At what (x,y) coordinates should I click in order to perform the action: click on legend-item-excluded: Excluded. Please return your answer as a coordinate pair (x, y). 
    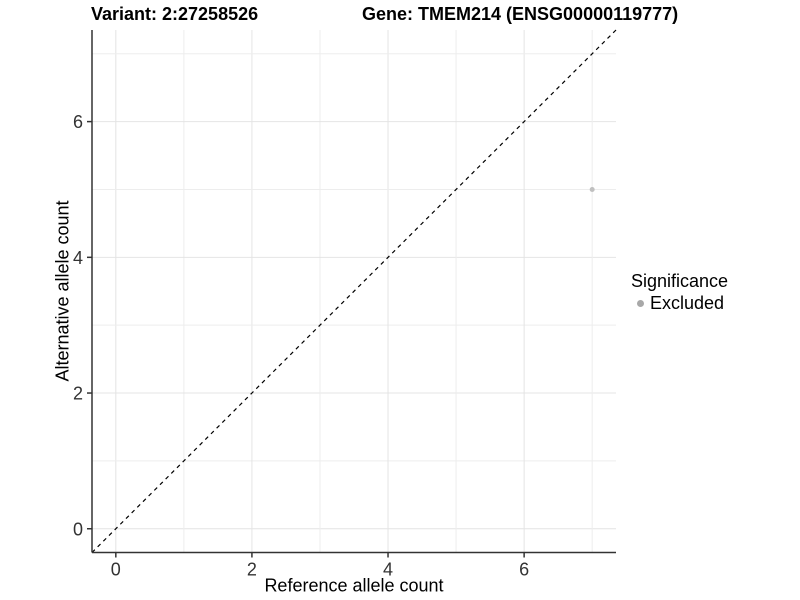
    Looking at the image, I should click on (679, 303).